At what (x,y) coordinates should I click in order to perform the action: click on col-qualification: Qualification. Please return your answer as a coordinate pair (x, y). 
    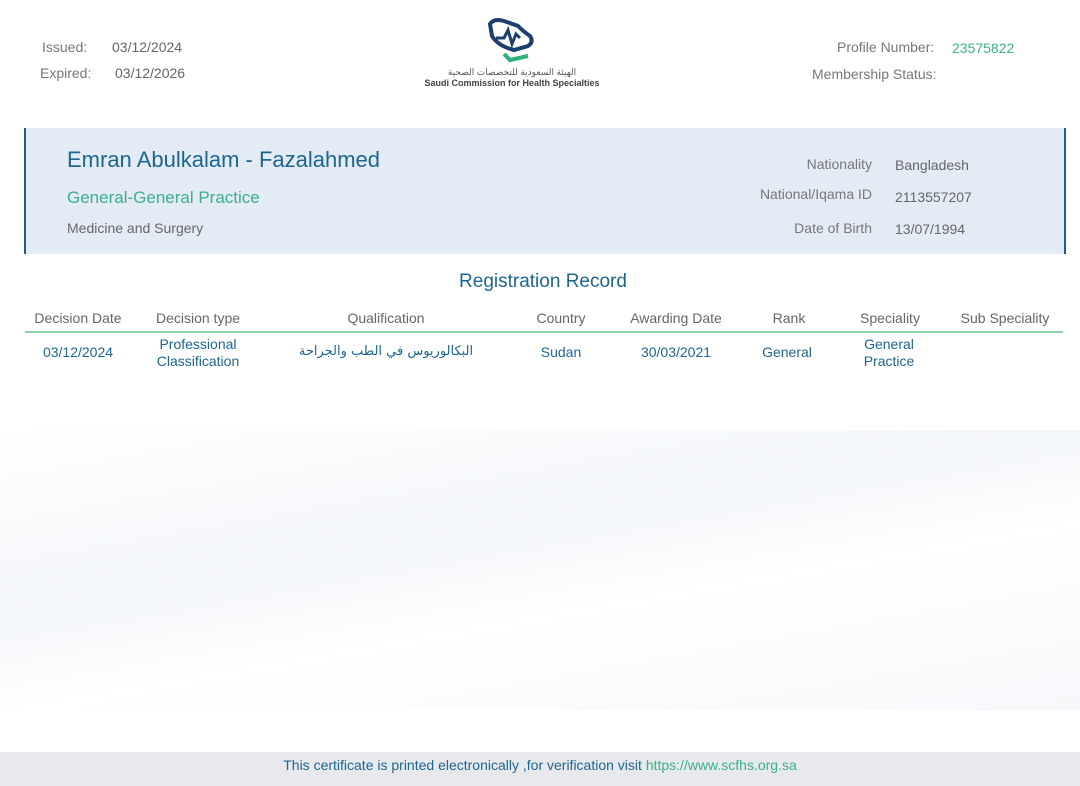
    Looking at the image, I should click on (386, 318).